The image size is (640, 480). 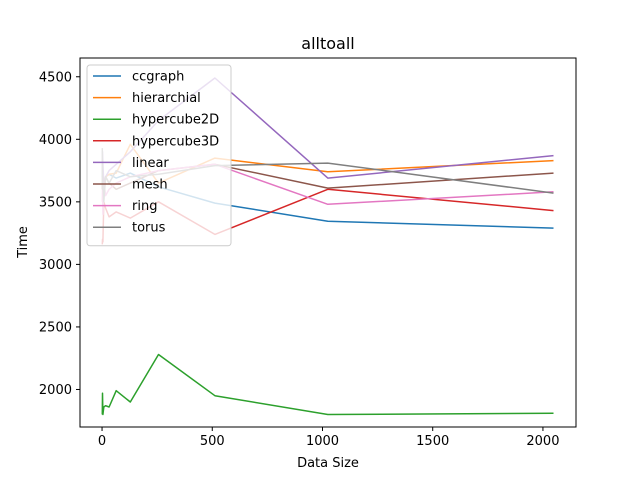 I want to click on y-tick-label: 3000, so click(x=55, y=265).